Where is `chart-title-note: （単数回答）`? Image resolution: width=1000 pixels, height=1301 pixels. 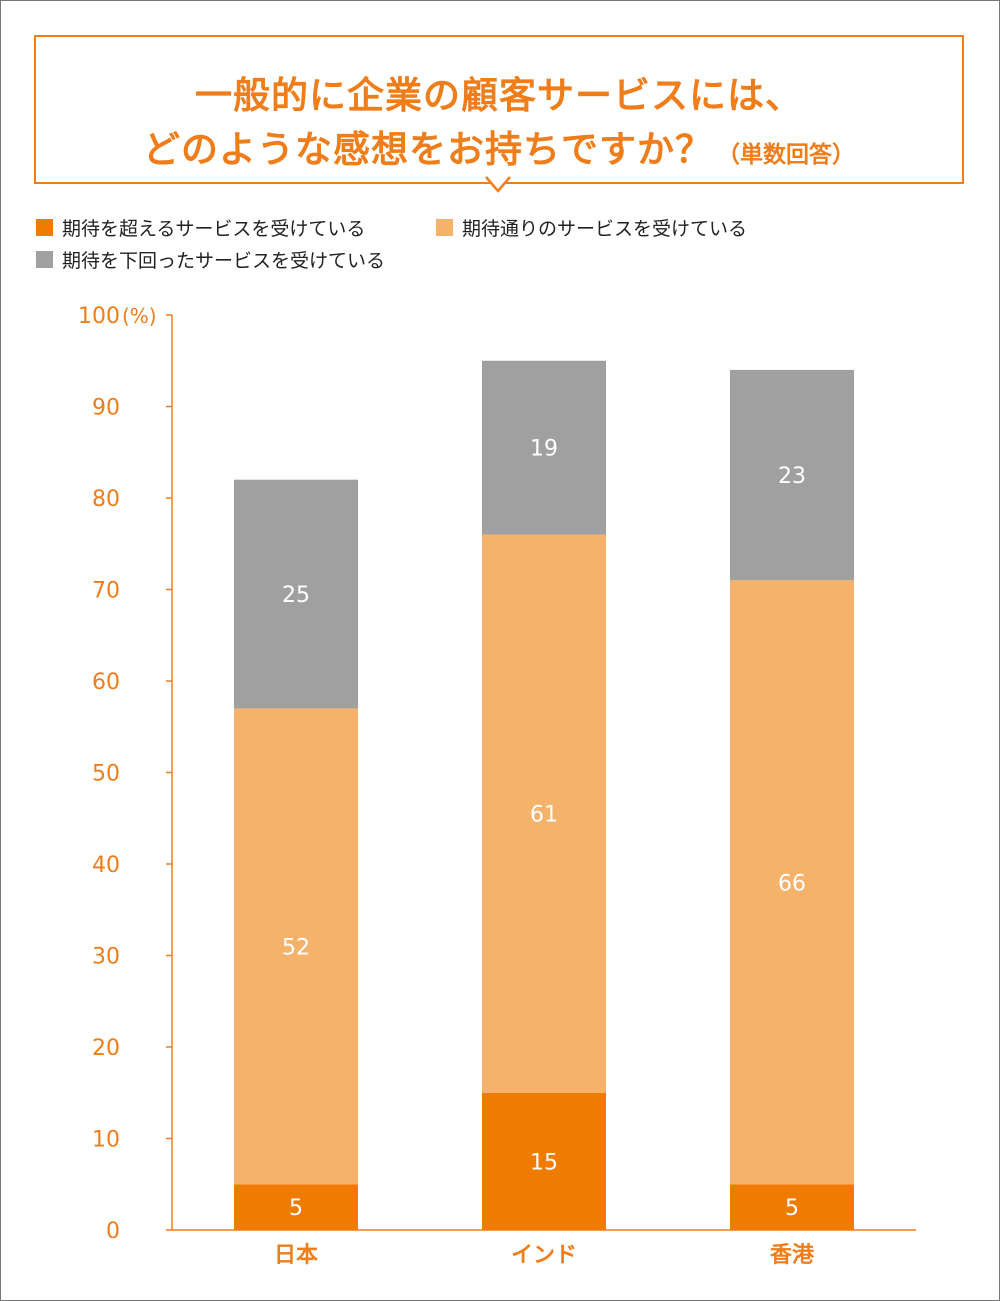
chart-title-note: （単数回答） is located at coordinates (786, 155).